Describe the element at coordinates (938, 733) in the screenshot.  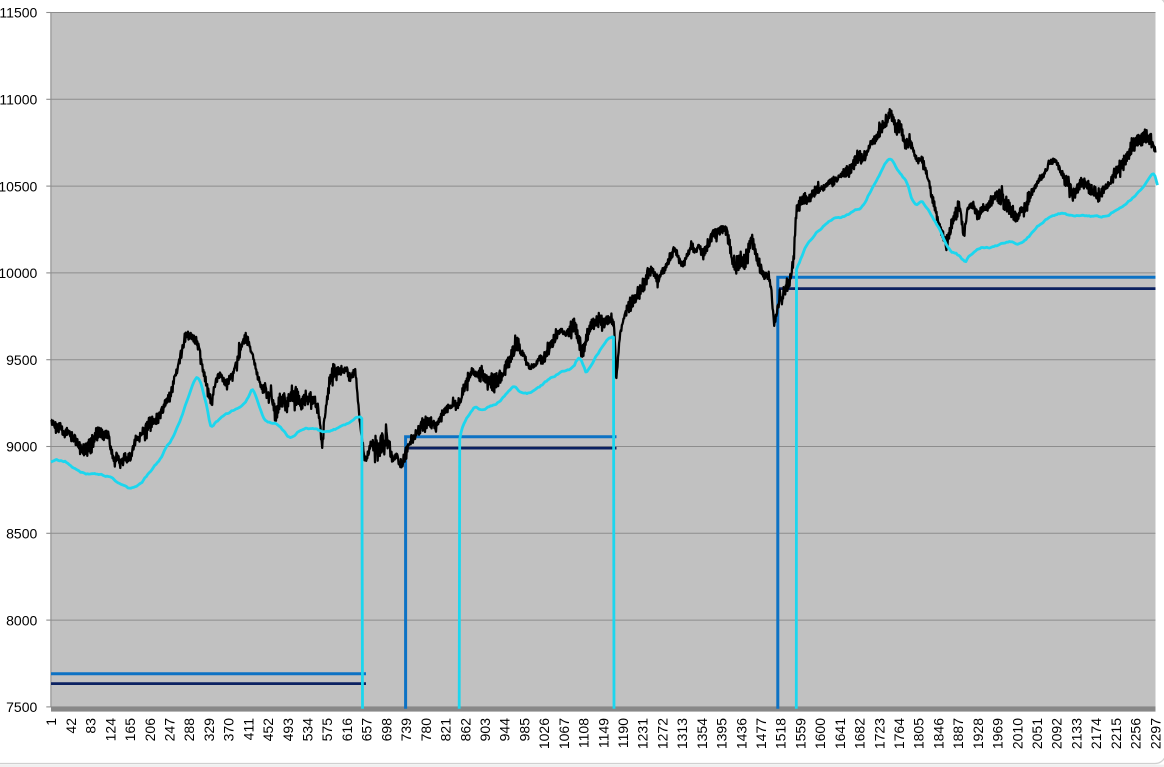
I see `svg-text: 1846` at that location.